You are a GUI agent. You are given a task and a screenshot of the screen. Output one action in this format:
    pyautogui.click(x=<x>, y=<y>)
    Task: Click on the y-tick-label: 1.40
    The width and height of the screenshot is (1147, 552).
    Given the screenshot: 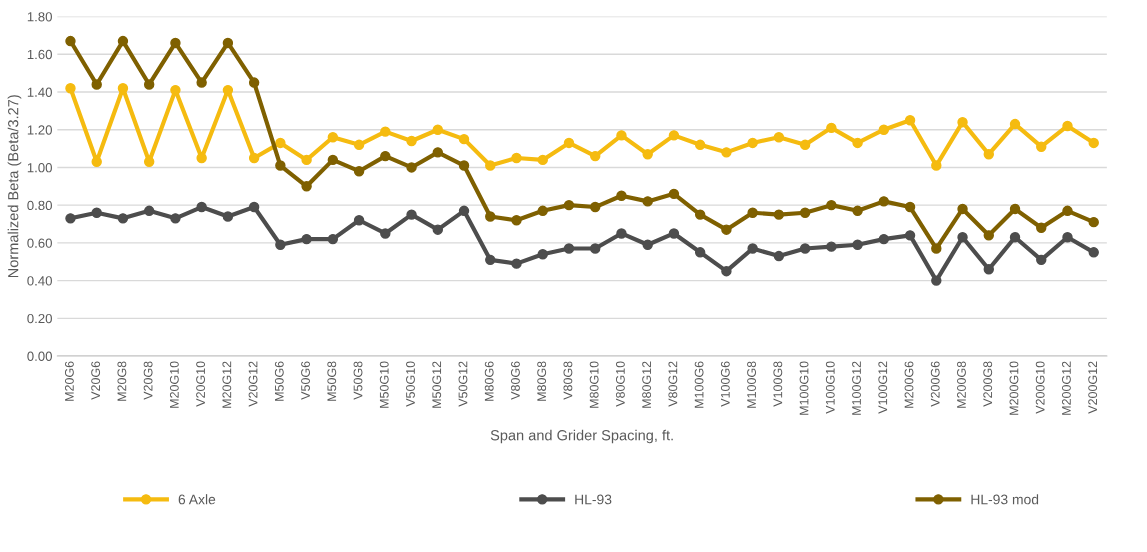 What is the action you would take?
    pyautogui.click(x=39, y=92)
    